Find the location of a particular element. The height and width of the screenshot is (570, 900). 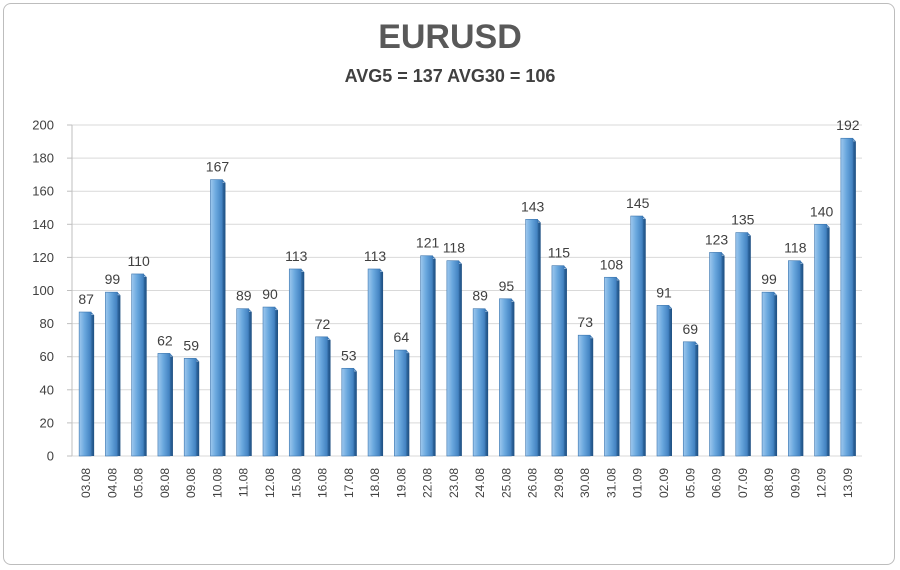

data-label: 108 is located at coordinates (612, 264).